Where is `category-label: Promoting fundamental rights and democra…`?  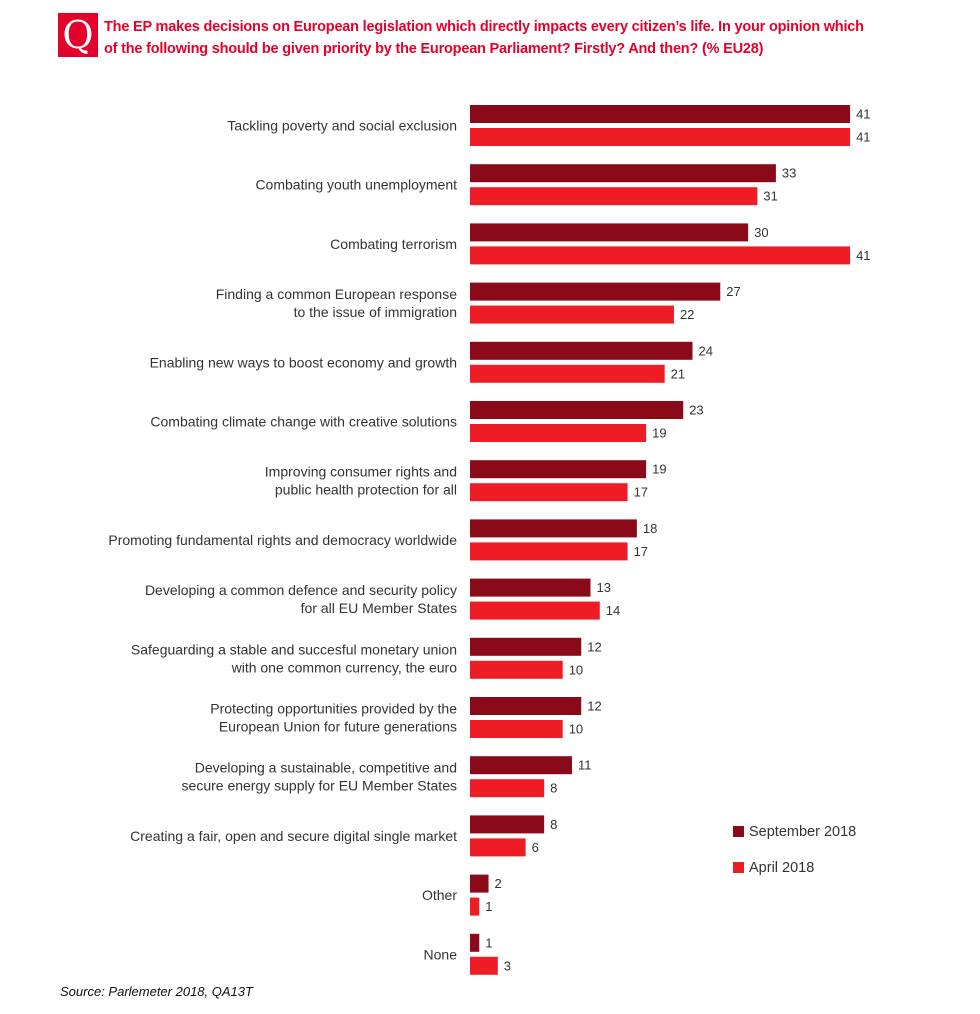 category-label: Promoting fundamental rights and democra… is located at coordinates (282, 540).